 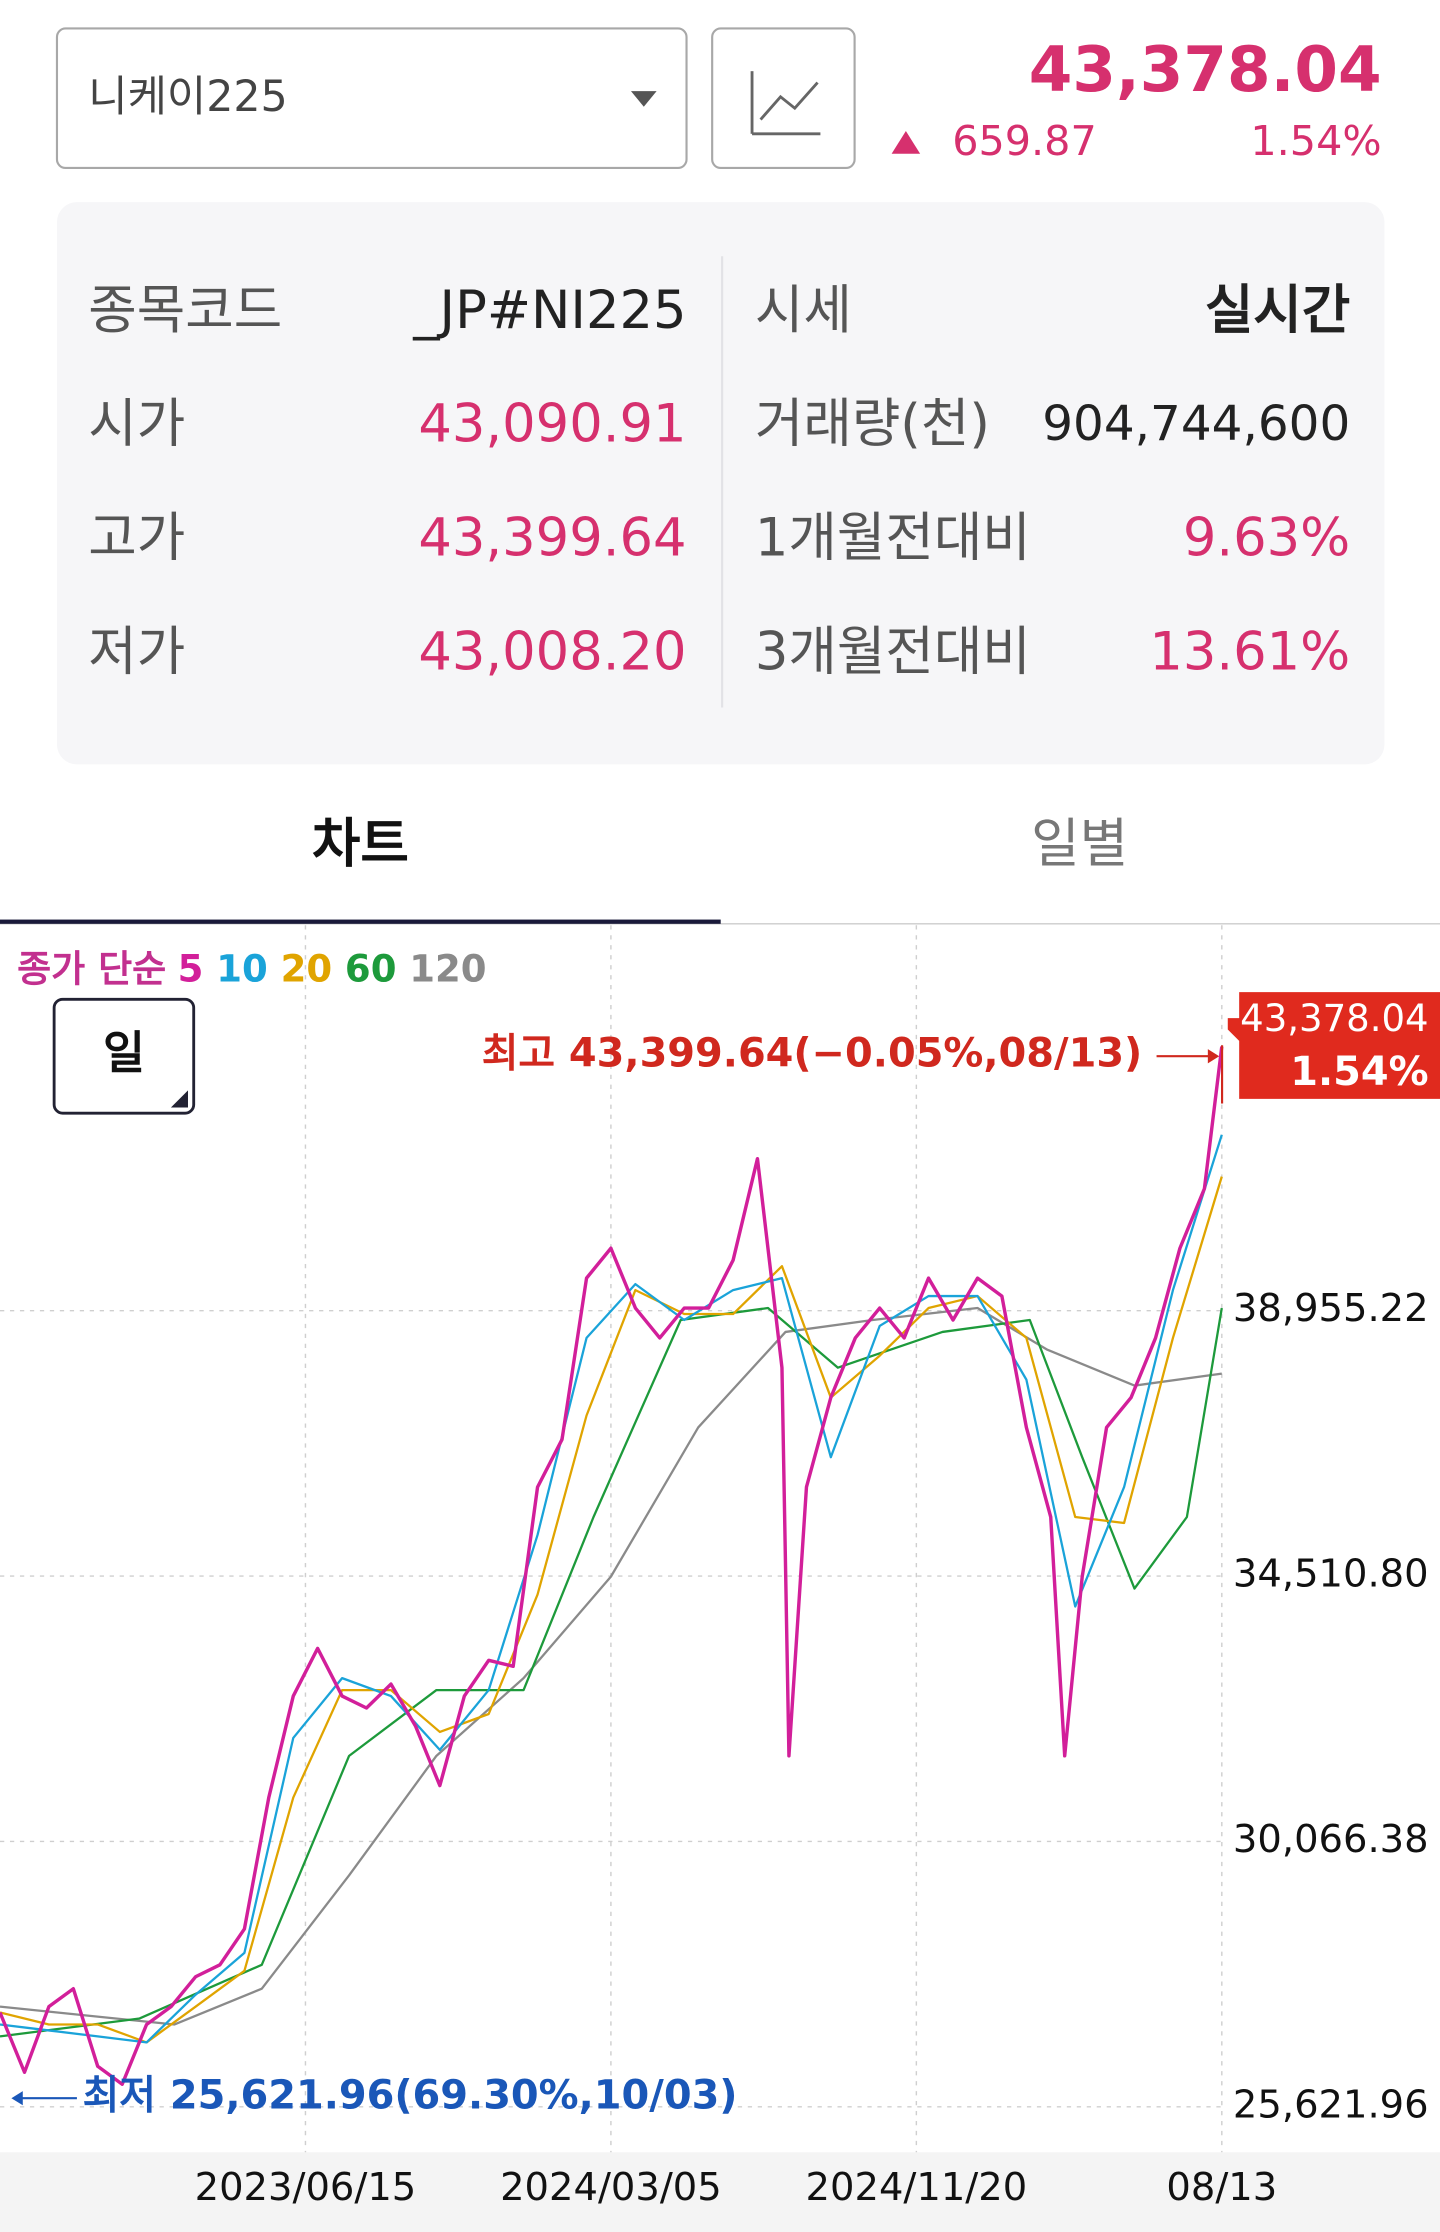 What do you see at coordinates (549, 310) in the screenshot?
I see `info-value: _JP#NI225` at bounding box center [549, 310].